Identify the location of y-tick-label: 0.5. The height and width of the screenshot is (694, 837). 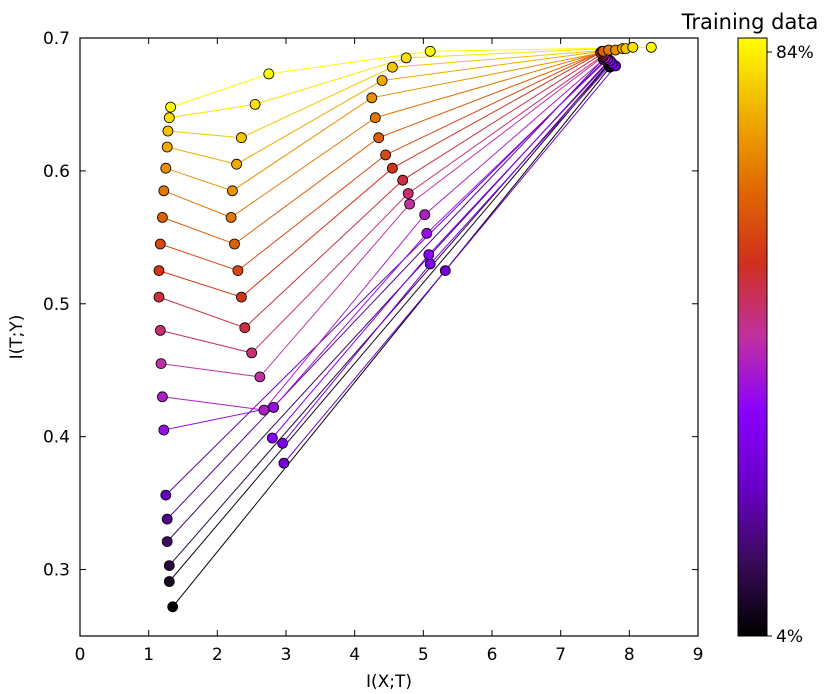
(56, 305).